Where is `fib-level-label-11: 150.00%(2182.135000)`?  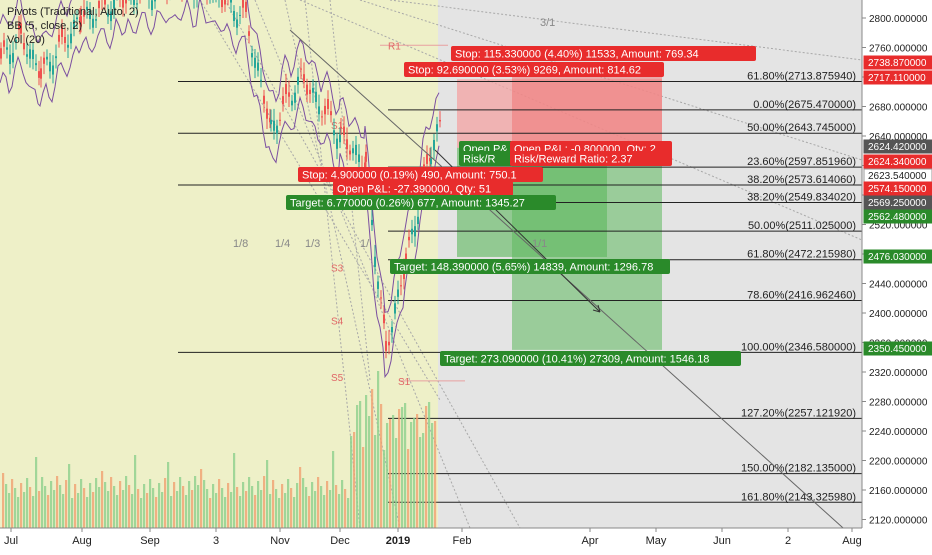 fib-level-label-11: 150.00%(2182.135000) is located at coordinates (798, 469).